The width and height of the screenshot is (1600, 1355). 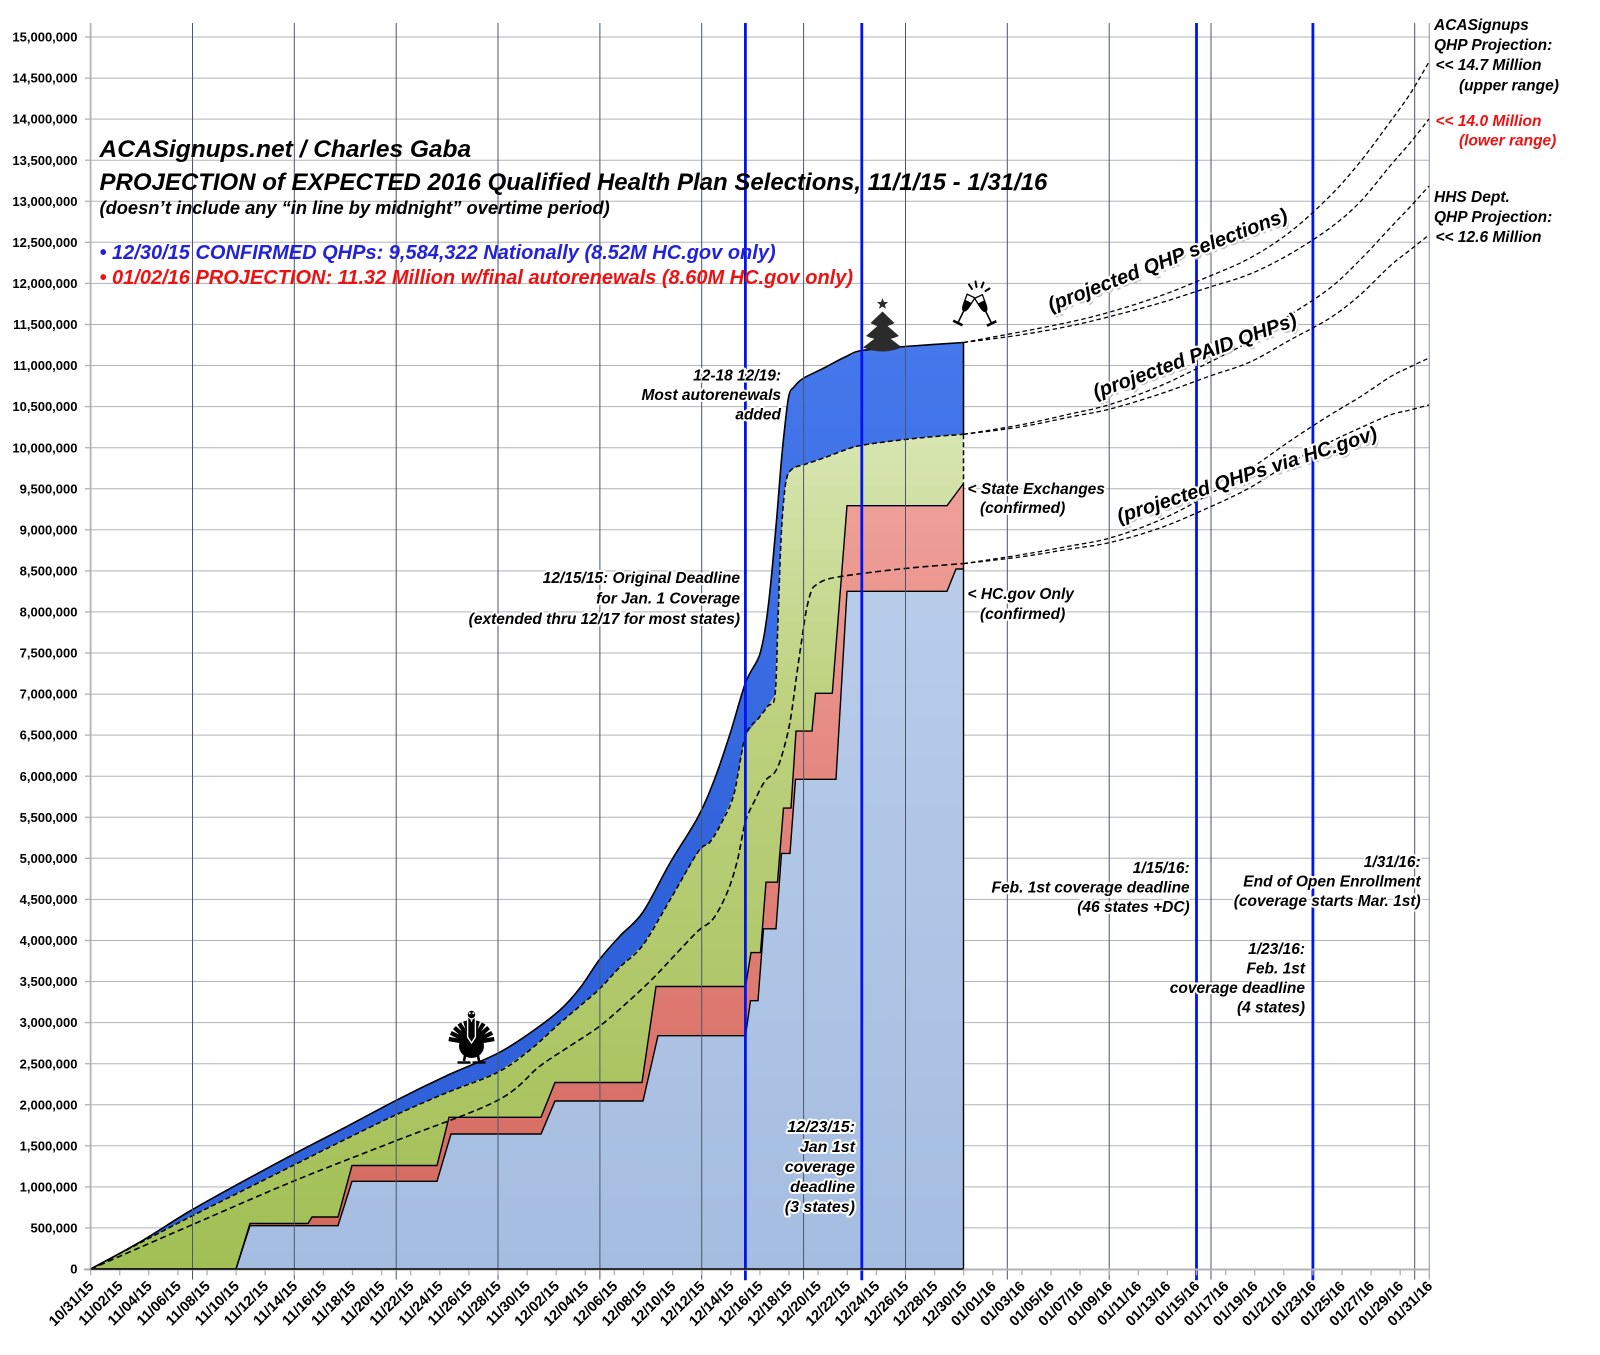 What do you see at coordinates (49, 899) in the screenshot?
I see `svg-text: 4,500,000` at bounding box center [49, 899].